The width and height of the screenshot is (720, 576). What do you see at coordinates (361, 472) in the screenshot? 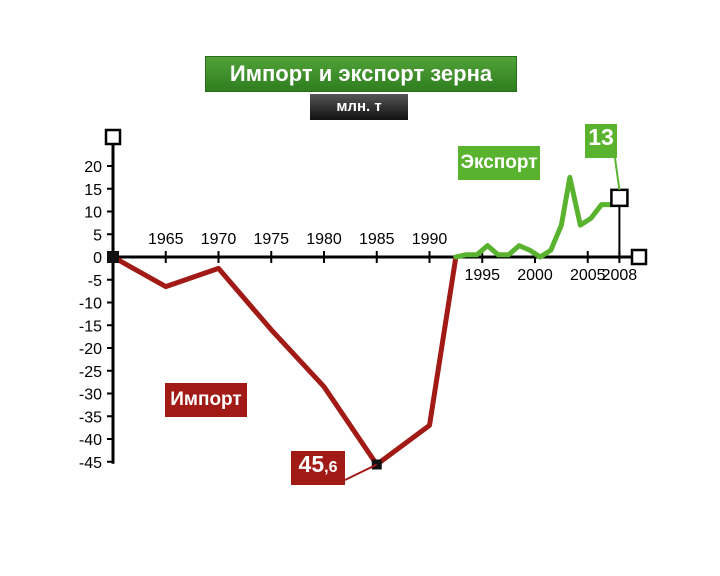
I see `import-min-callout-pointer` at bounding box center [361, 472].